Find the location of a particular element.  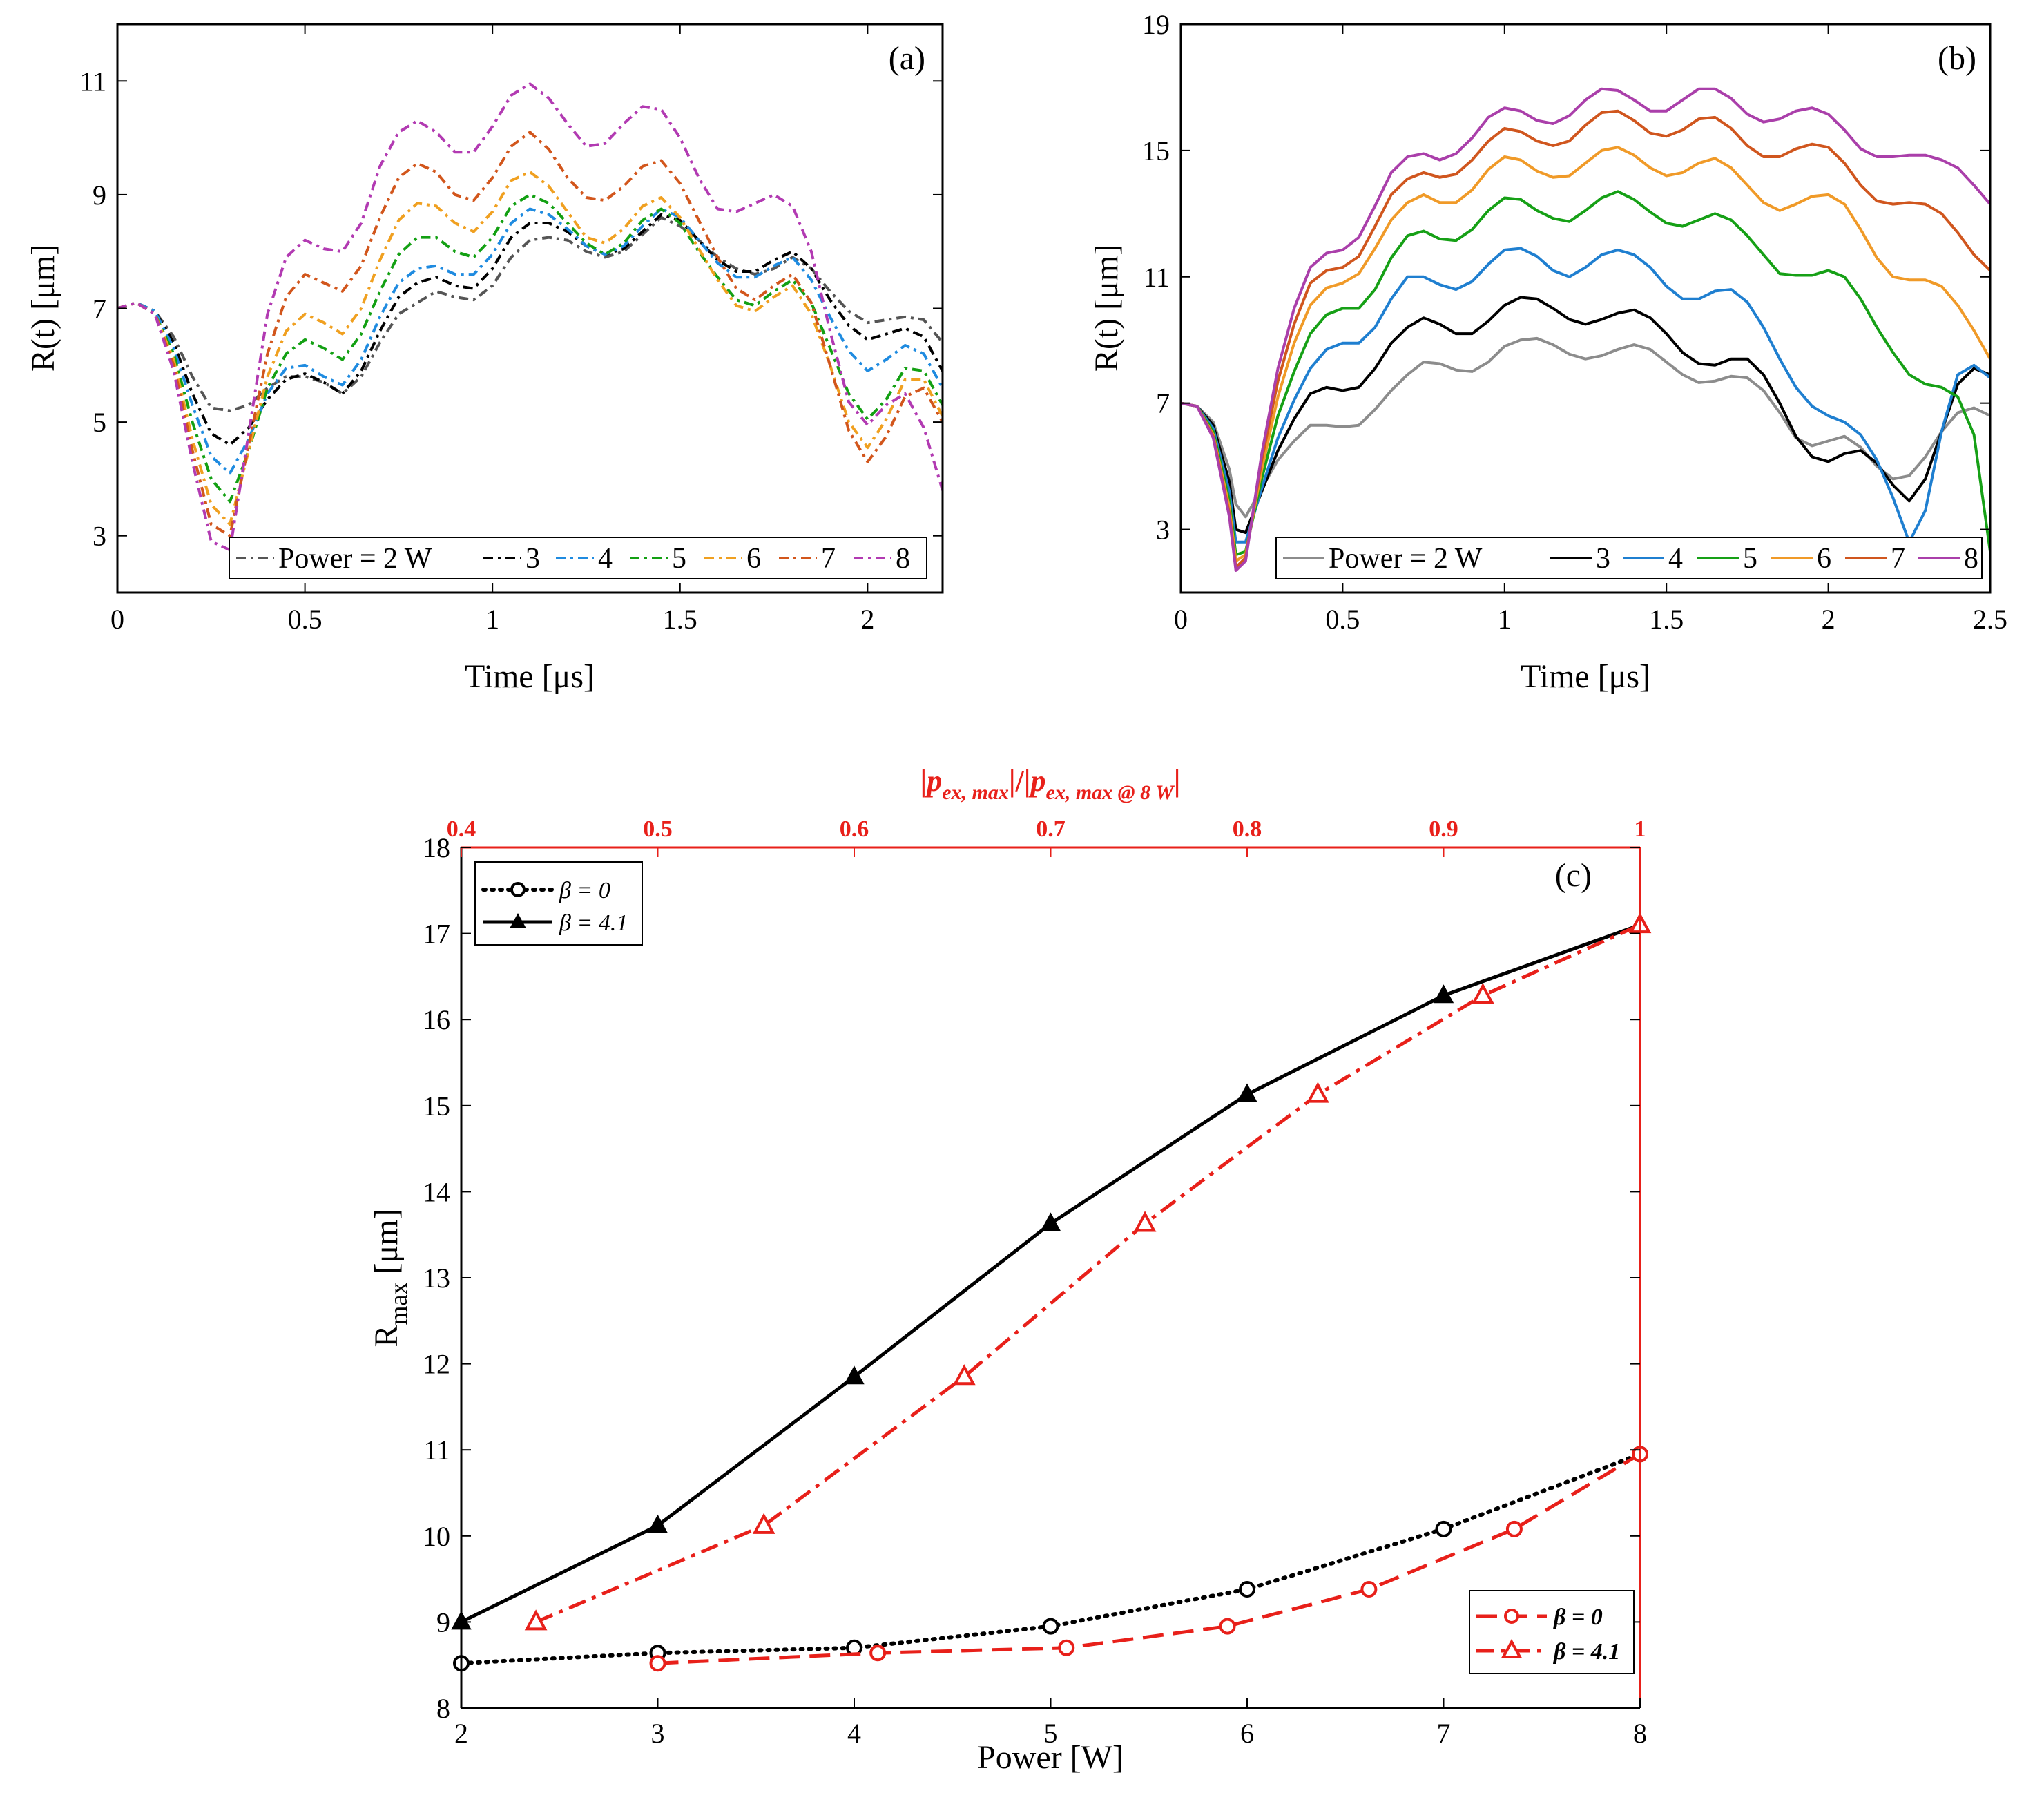

panel-a-ytick-label: 9 is located at coordinates (99, 196).